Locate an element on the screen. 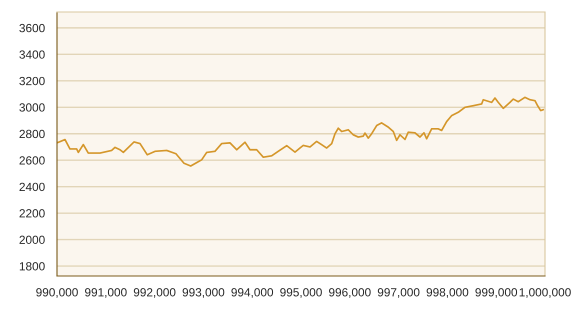 The width and height of the screenshot is (583, 323). x-tick-label: 996,000 is located at coordinates (350, 293).